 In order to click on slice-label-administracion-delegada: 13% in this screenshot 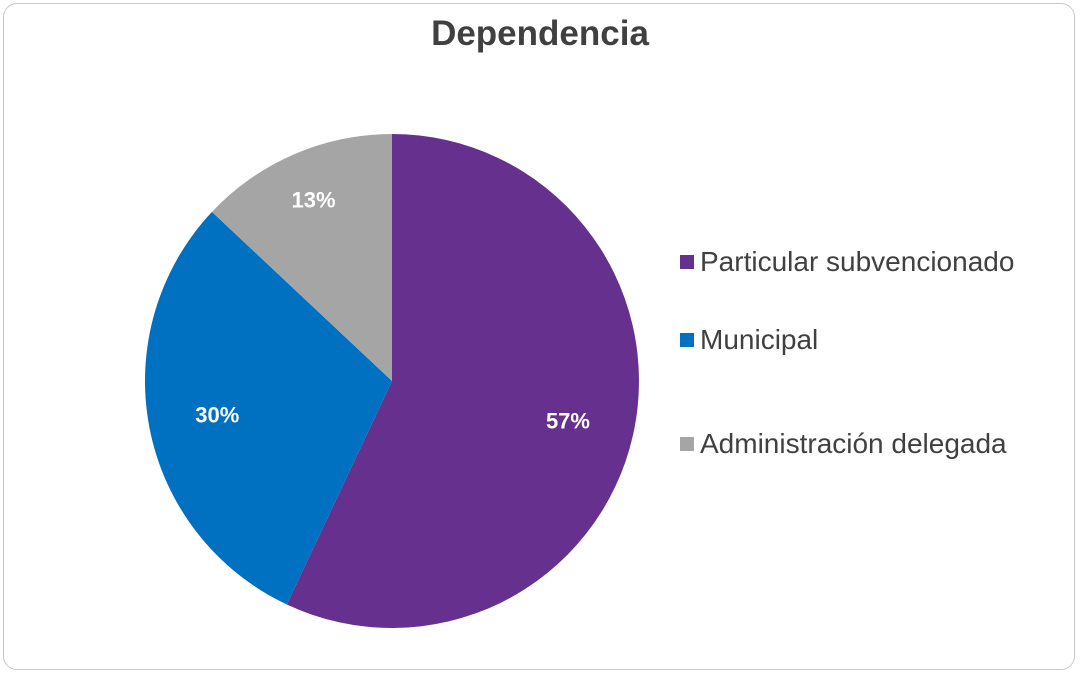, I will do `click(314, 200)`.